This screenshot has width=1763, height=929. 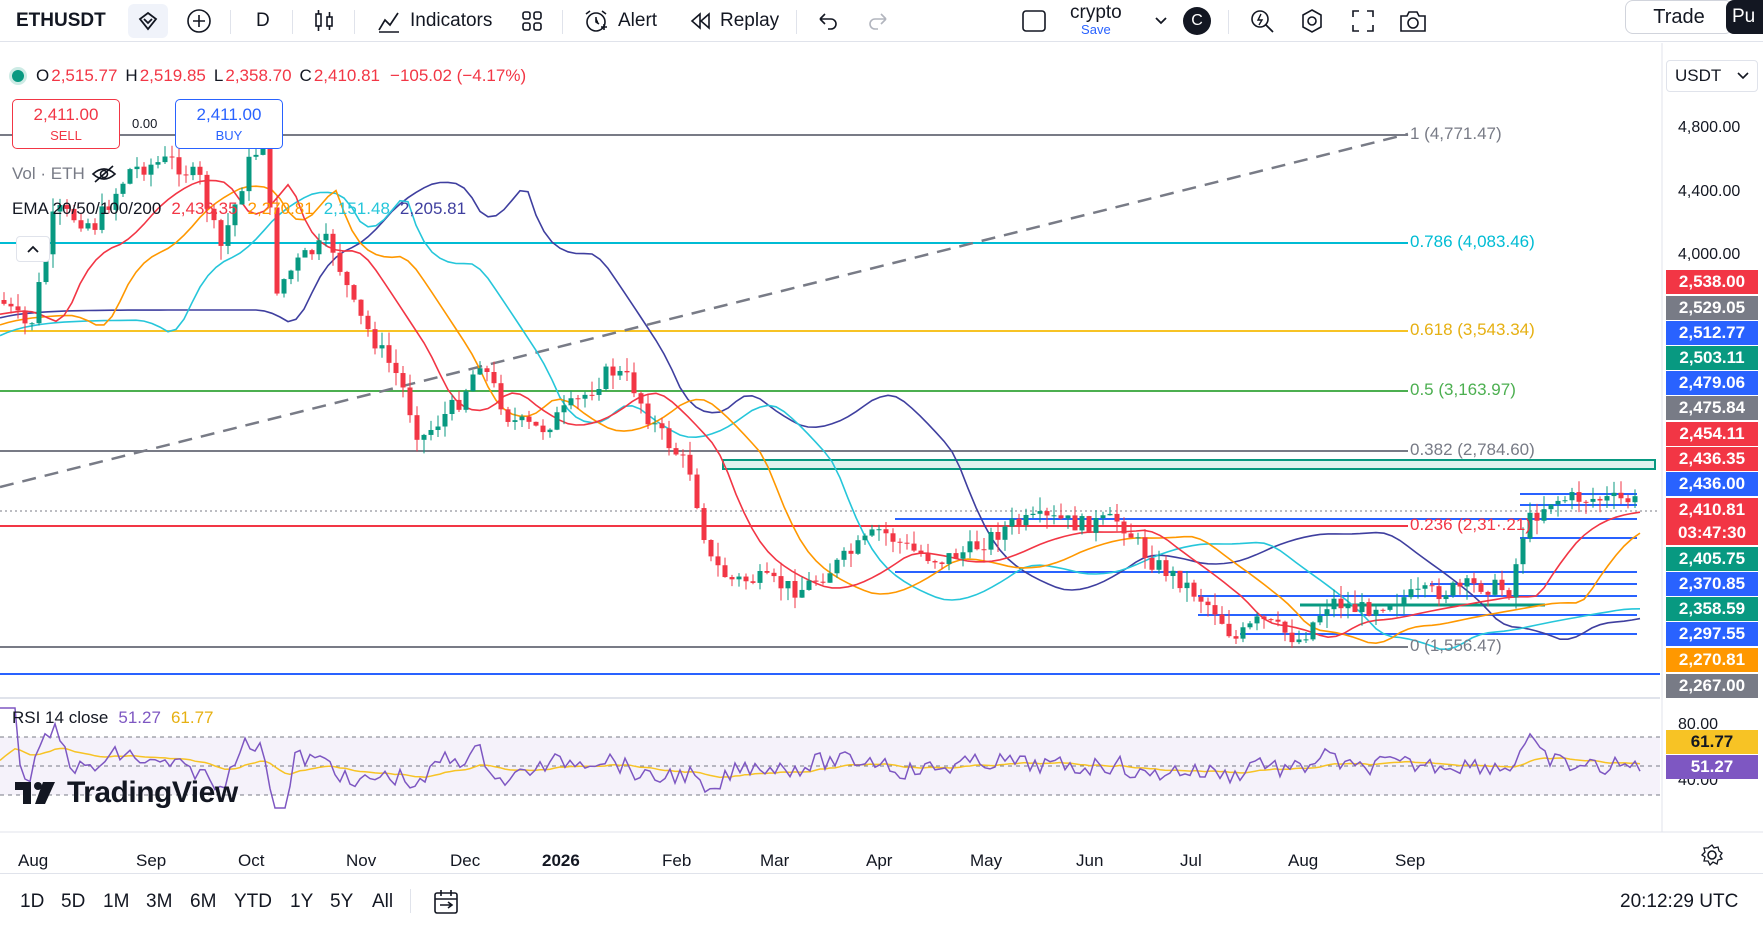 What do you see at coordinates (828, 21) in the screenshot?
I see `undo-button` at bounding box center [828, 21].